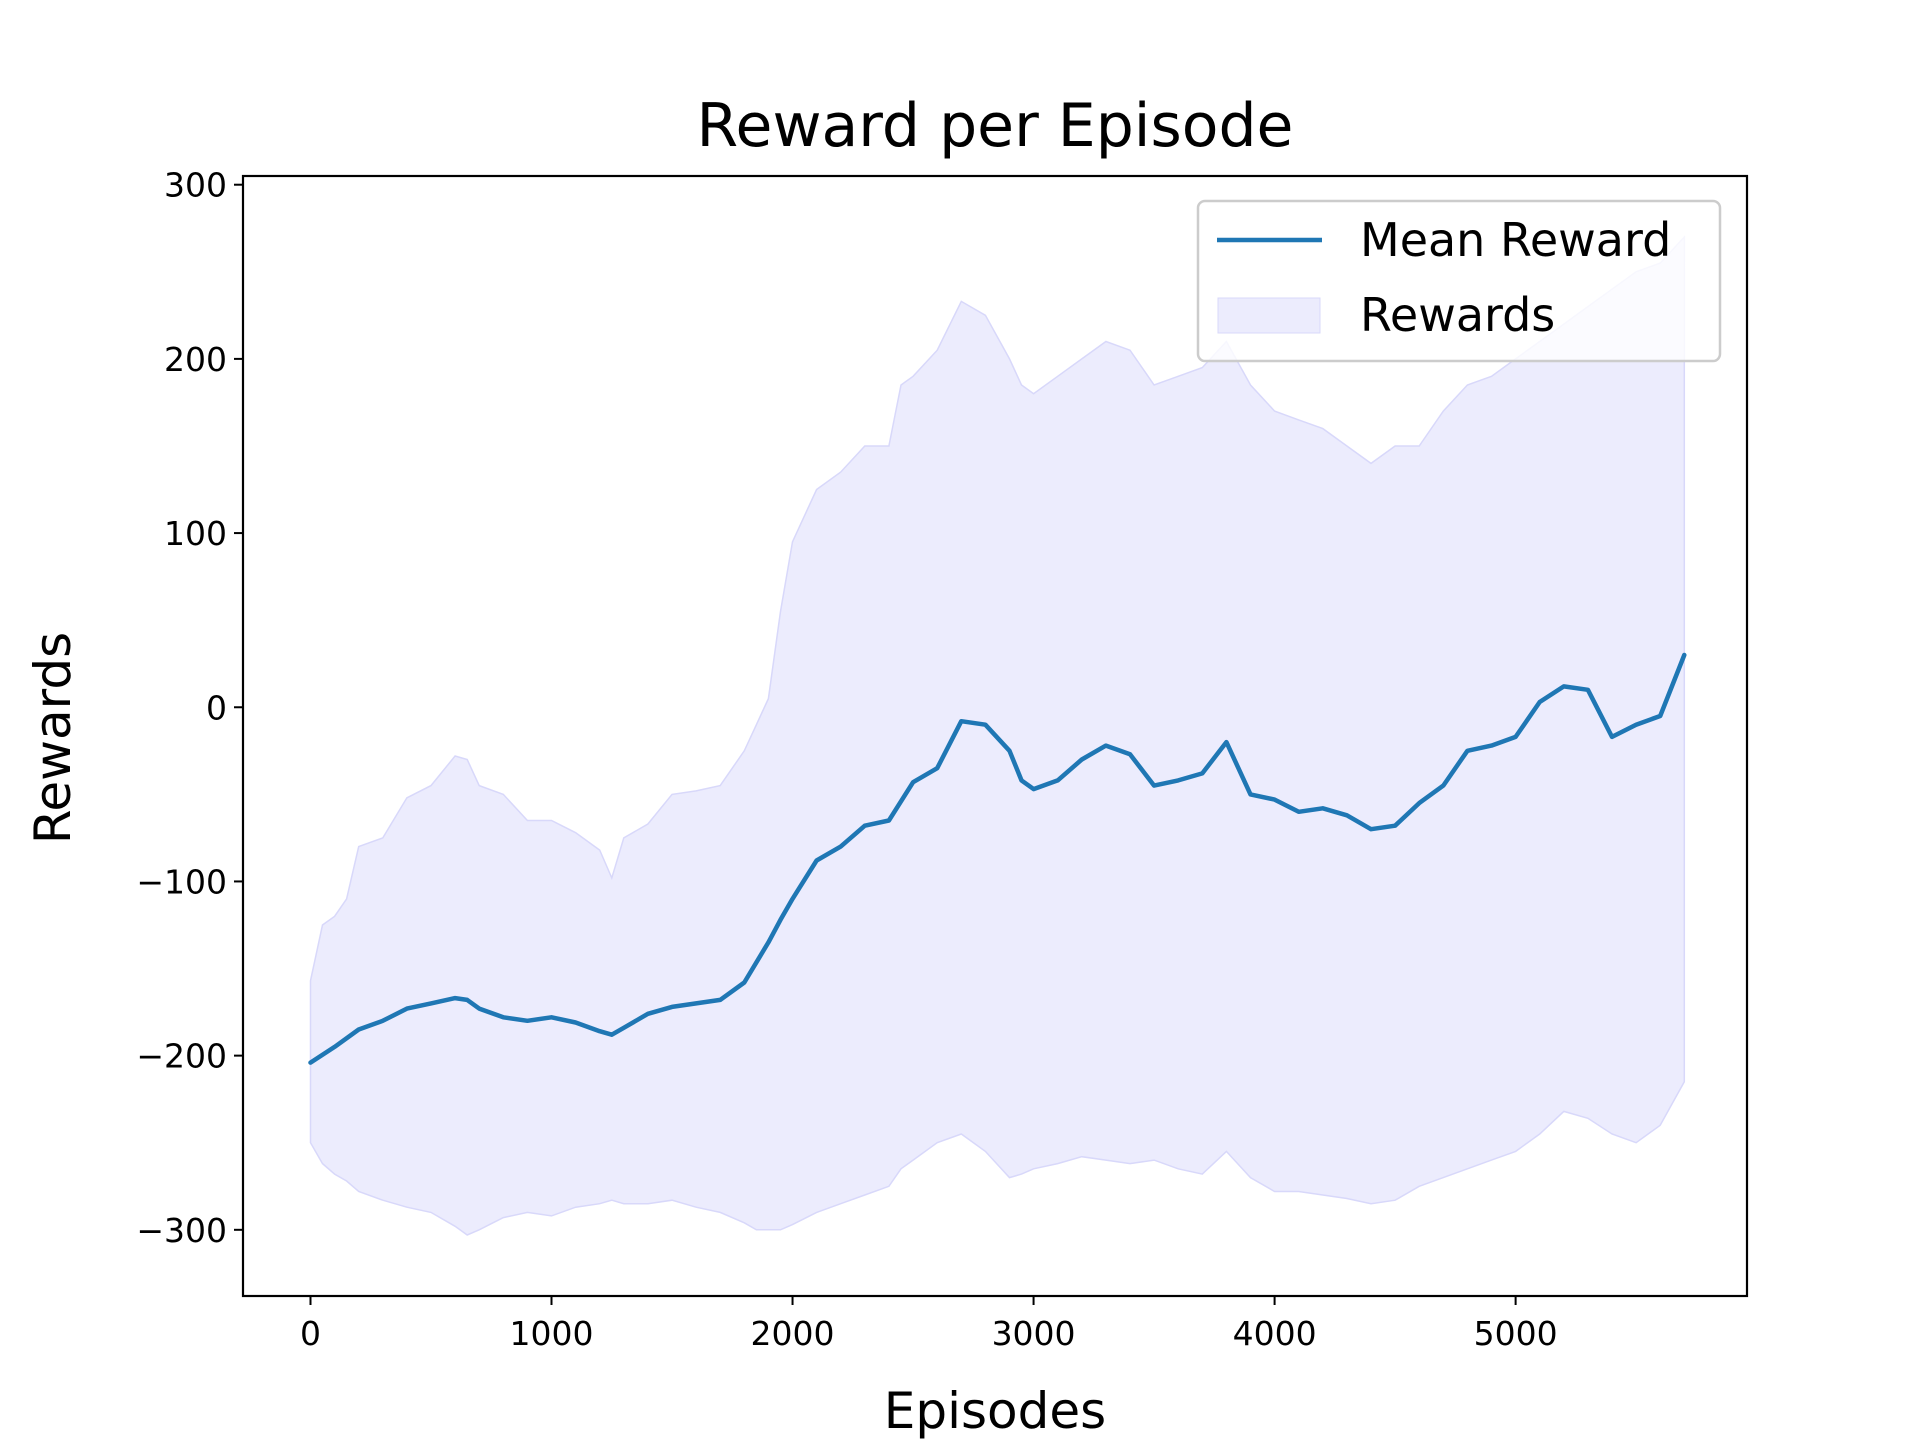  What do you see at coordinates (793, 1333) in the screenshot?
I see `x-tick-label: 2000` at bounding box center [793, 1333].